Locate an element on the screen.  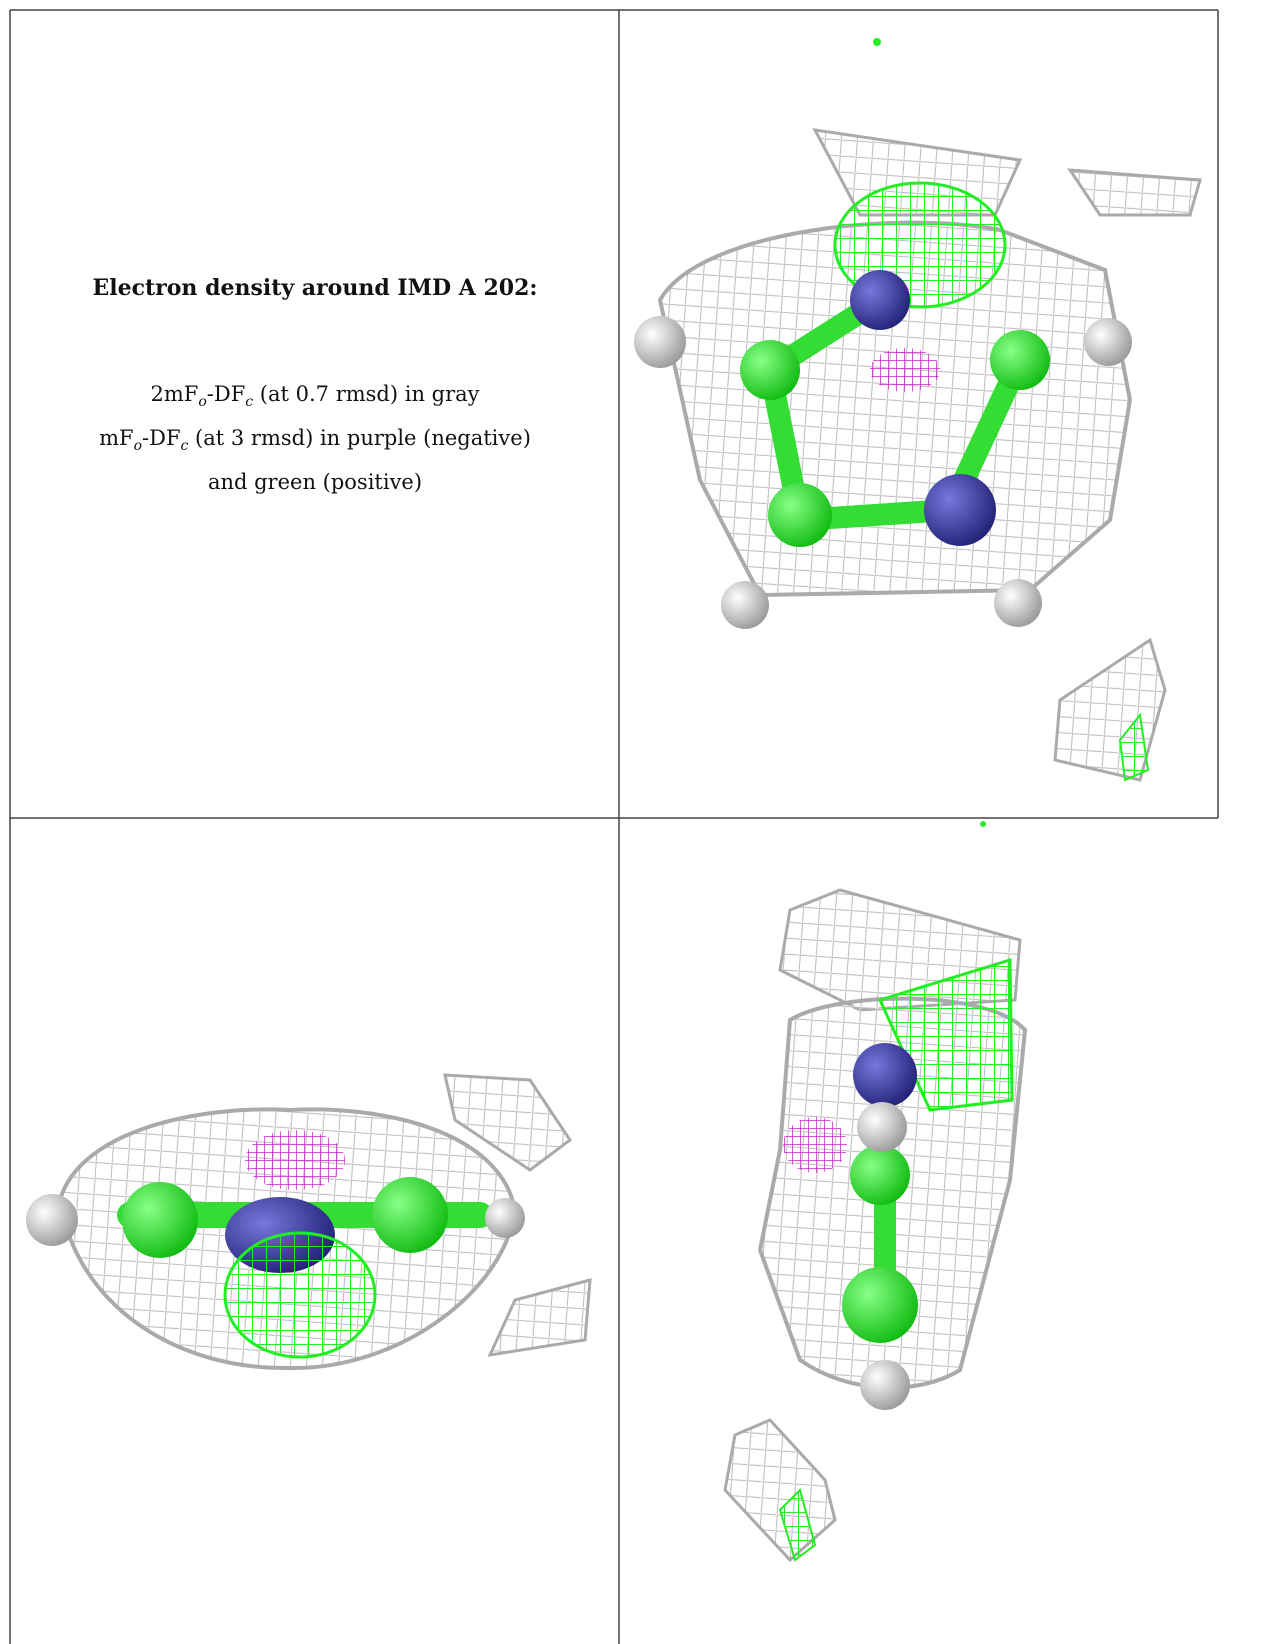
legend-line: and green (positive) is located at coordinates (315, 482).